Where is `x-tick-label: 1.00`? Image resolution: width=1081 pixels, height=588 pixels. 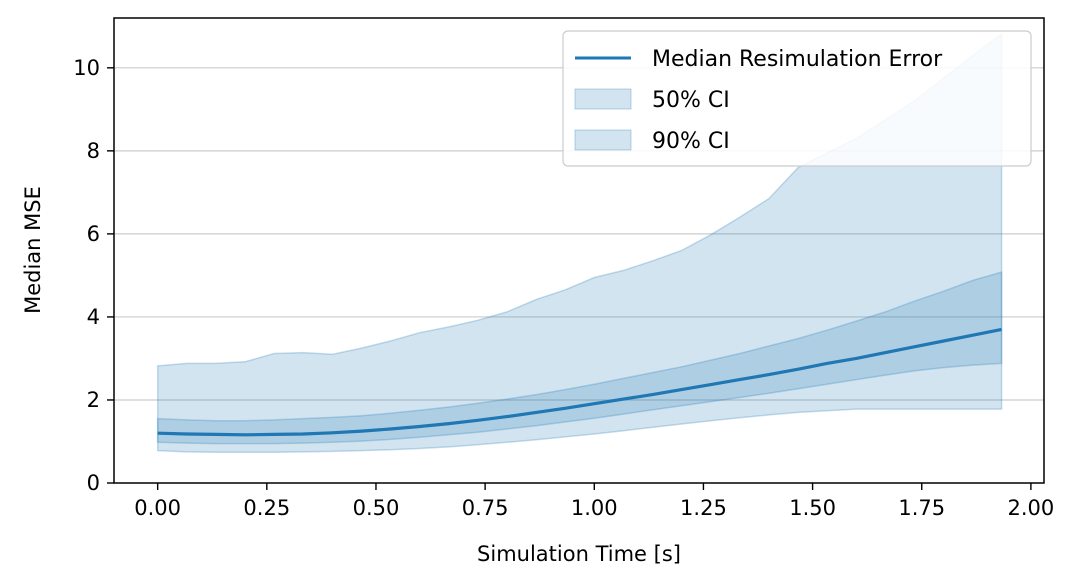 x-tick-label: 1.00 is located at coordinates (594, 508).